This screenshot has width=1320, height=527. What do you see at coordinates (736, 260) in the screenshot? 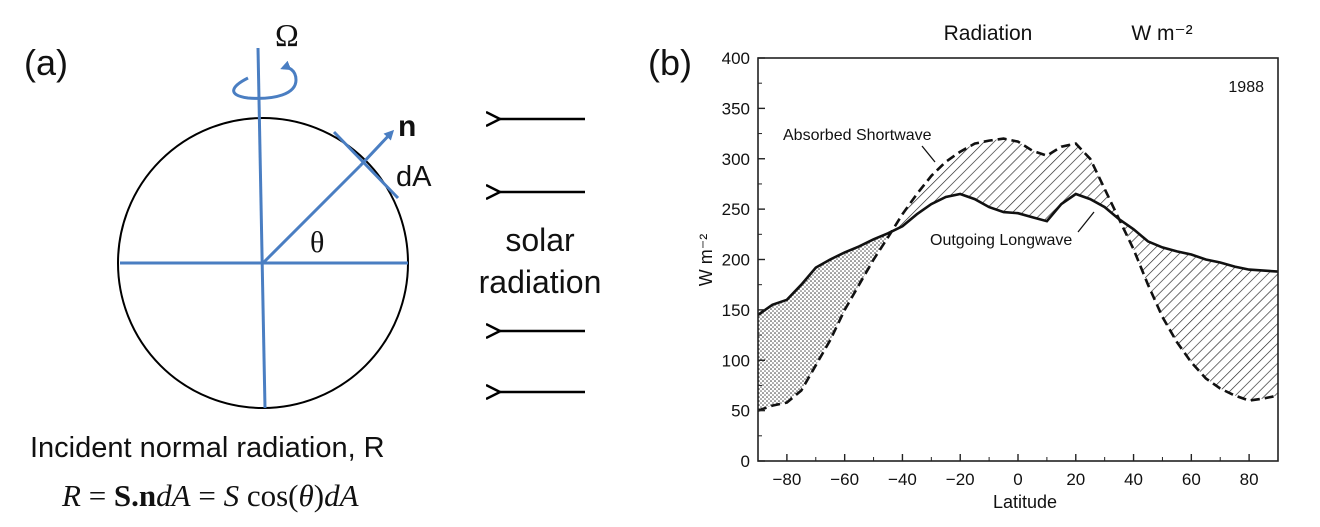
I see `y-tick-label: 200` at bounding box center [736, 260].